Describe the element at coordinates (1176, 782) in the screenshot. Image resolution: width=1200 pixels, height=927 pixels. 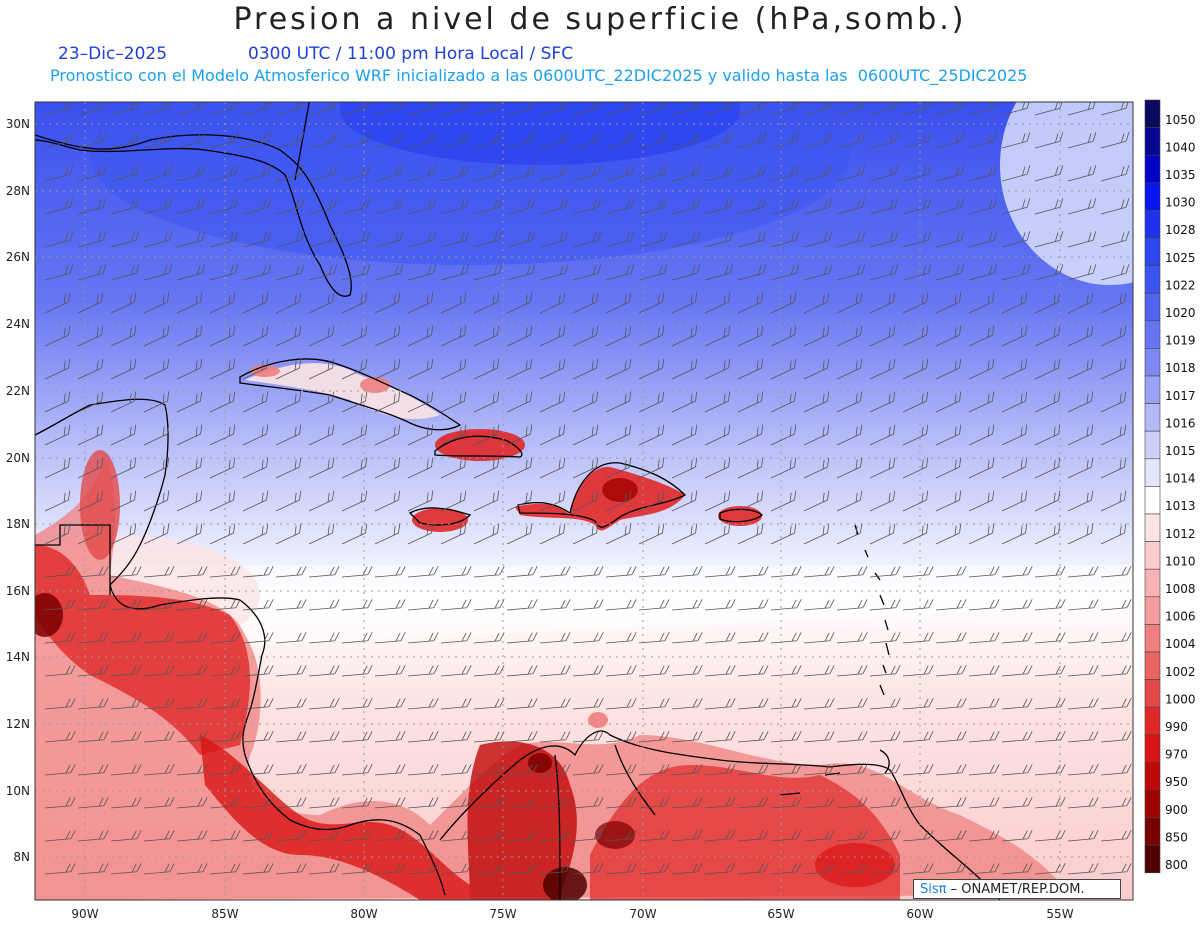
I see `colorbar-label: 950` at that location.